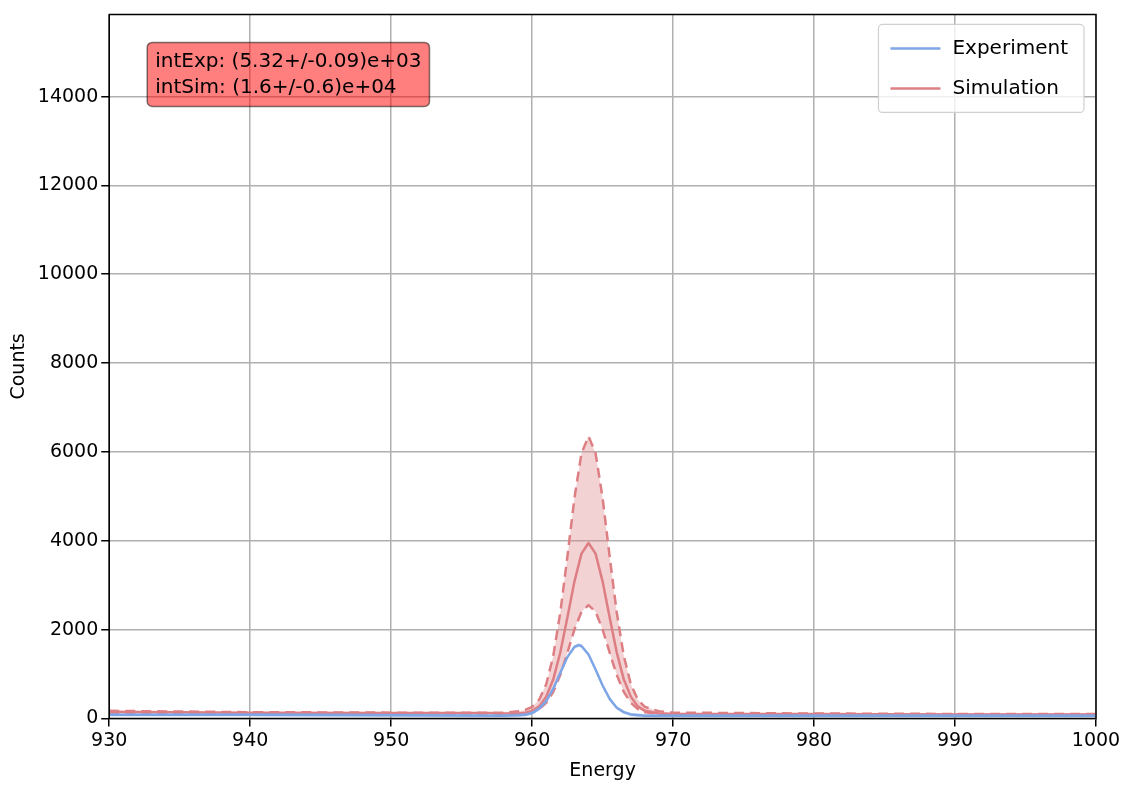  Describe the element at coordinates (955, 738) in the screenshot. I see `x-tick-label: 990` at that location.